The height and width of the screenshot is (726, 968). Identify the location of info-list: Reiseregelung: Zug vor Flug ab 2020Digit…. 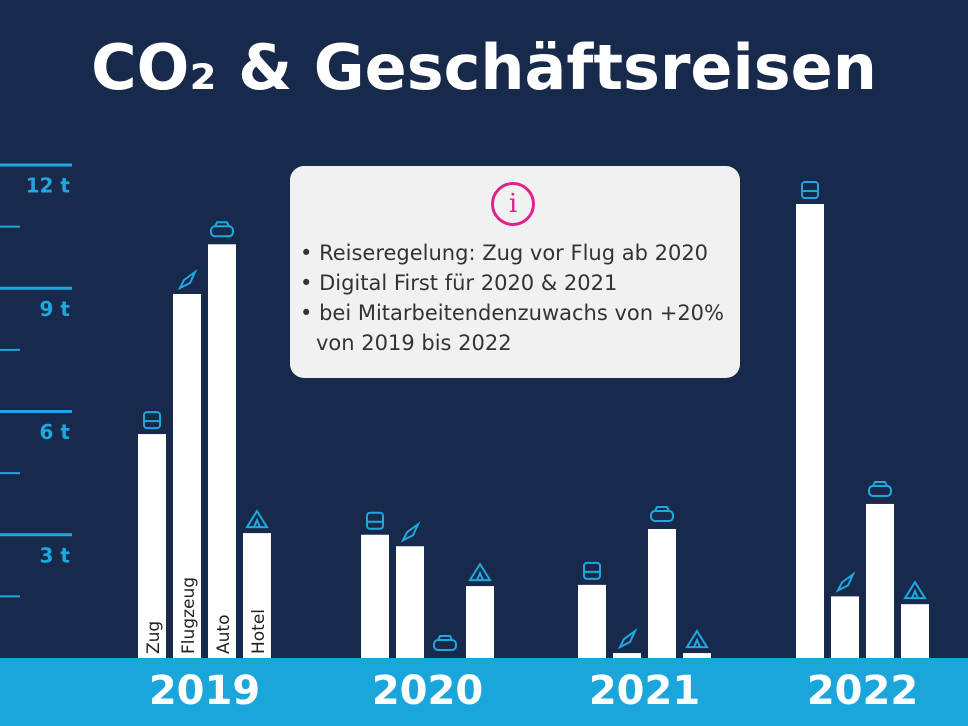
(515, 298).